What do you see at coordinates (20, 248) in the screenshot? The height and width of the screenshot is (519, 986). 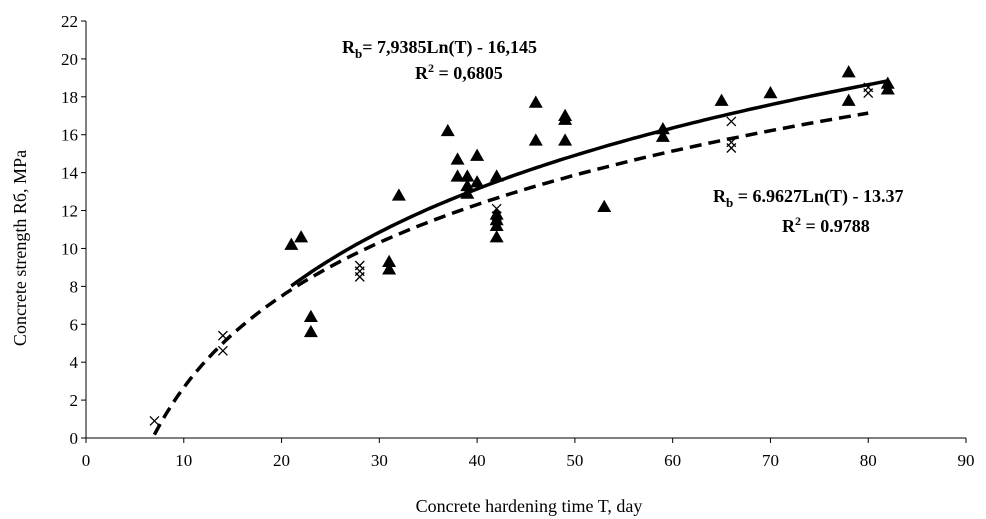 I see `y-axis-title: Concrete strength Rб, MPa` at bounding box center [20, 248].